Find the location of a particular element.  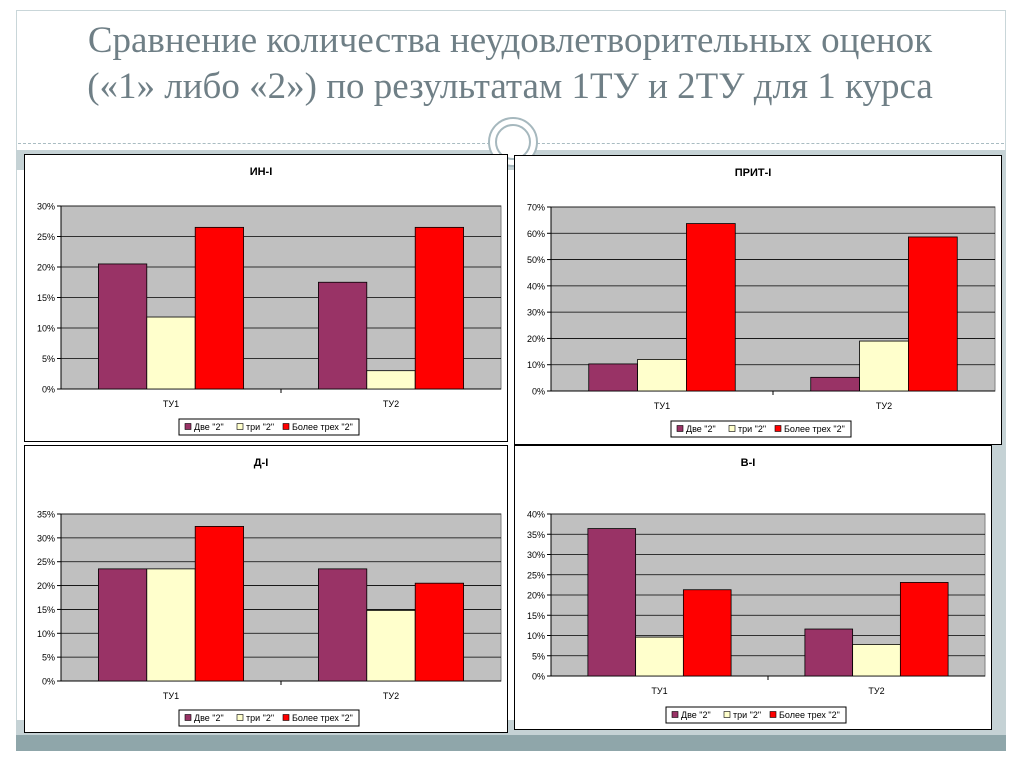

chart-title: Д-I is located at coordinates (261, 463).